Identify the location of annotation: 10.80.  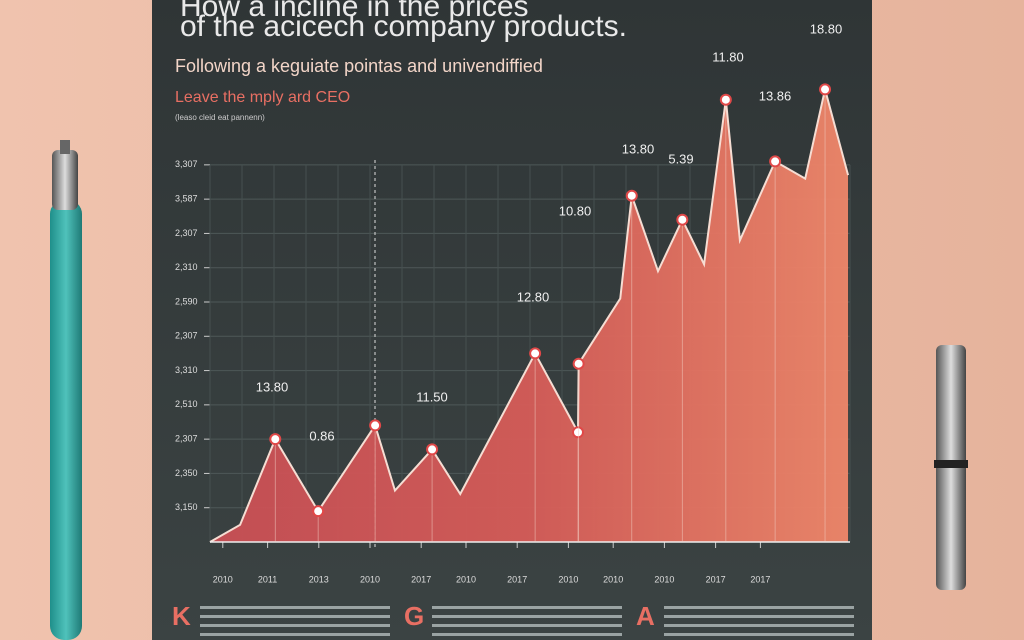
(575, 210).